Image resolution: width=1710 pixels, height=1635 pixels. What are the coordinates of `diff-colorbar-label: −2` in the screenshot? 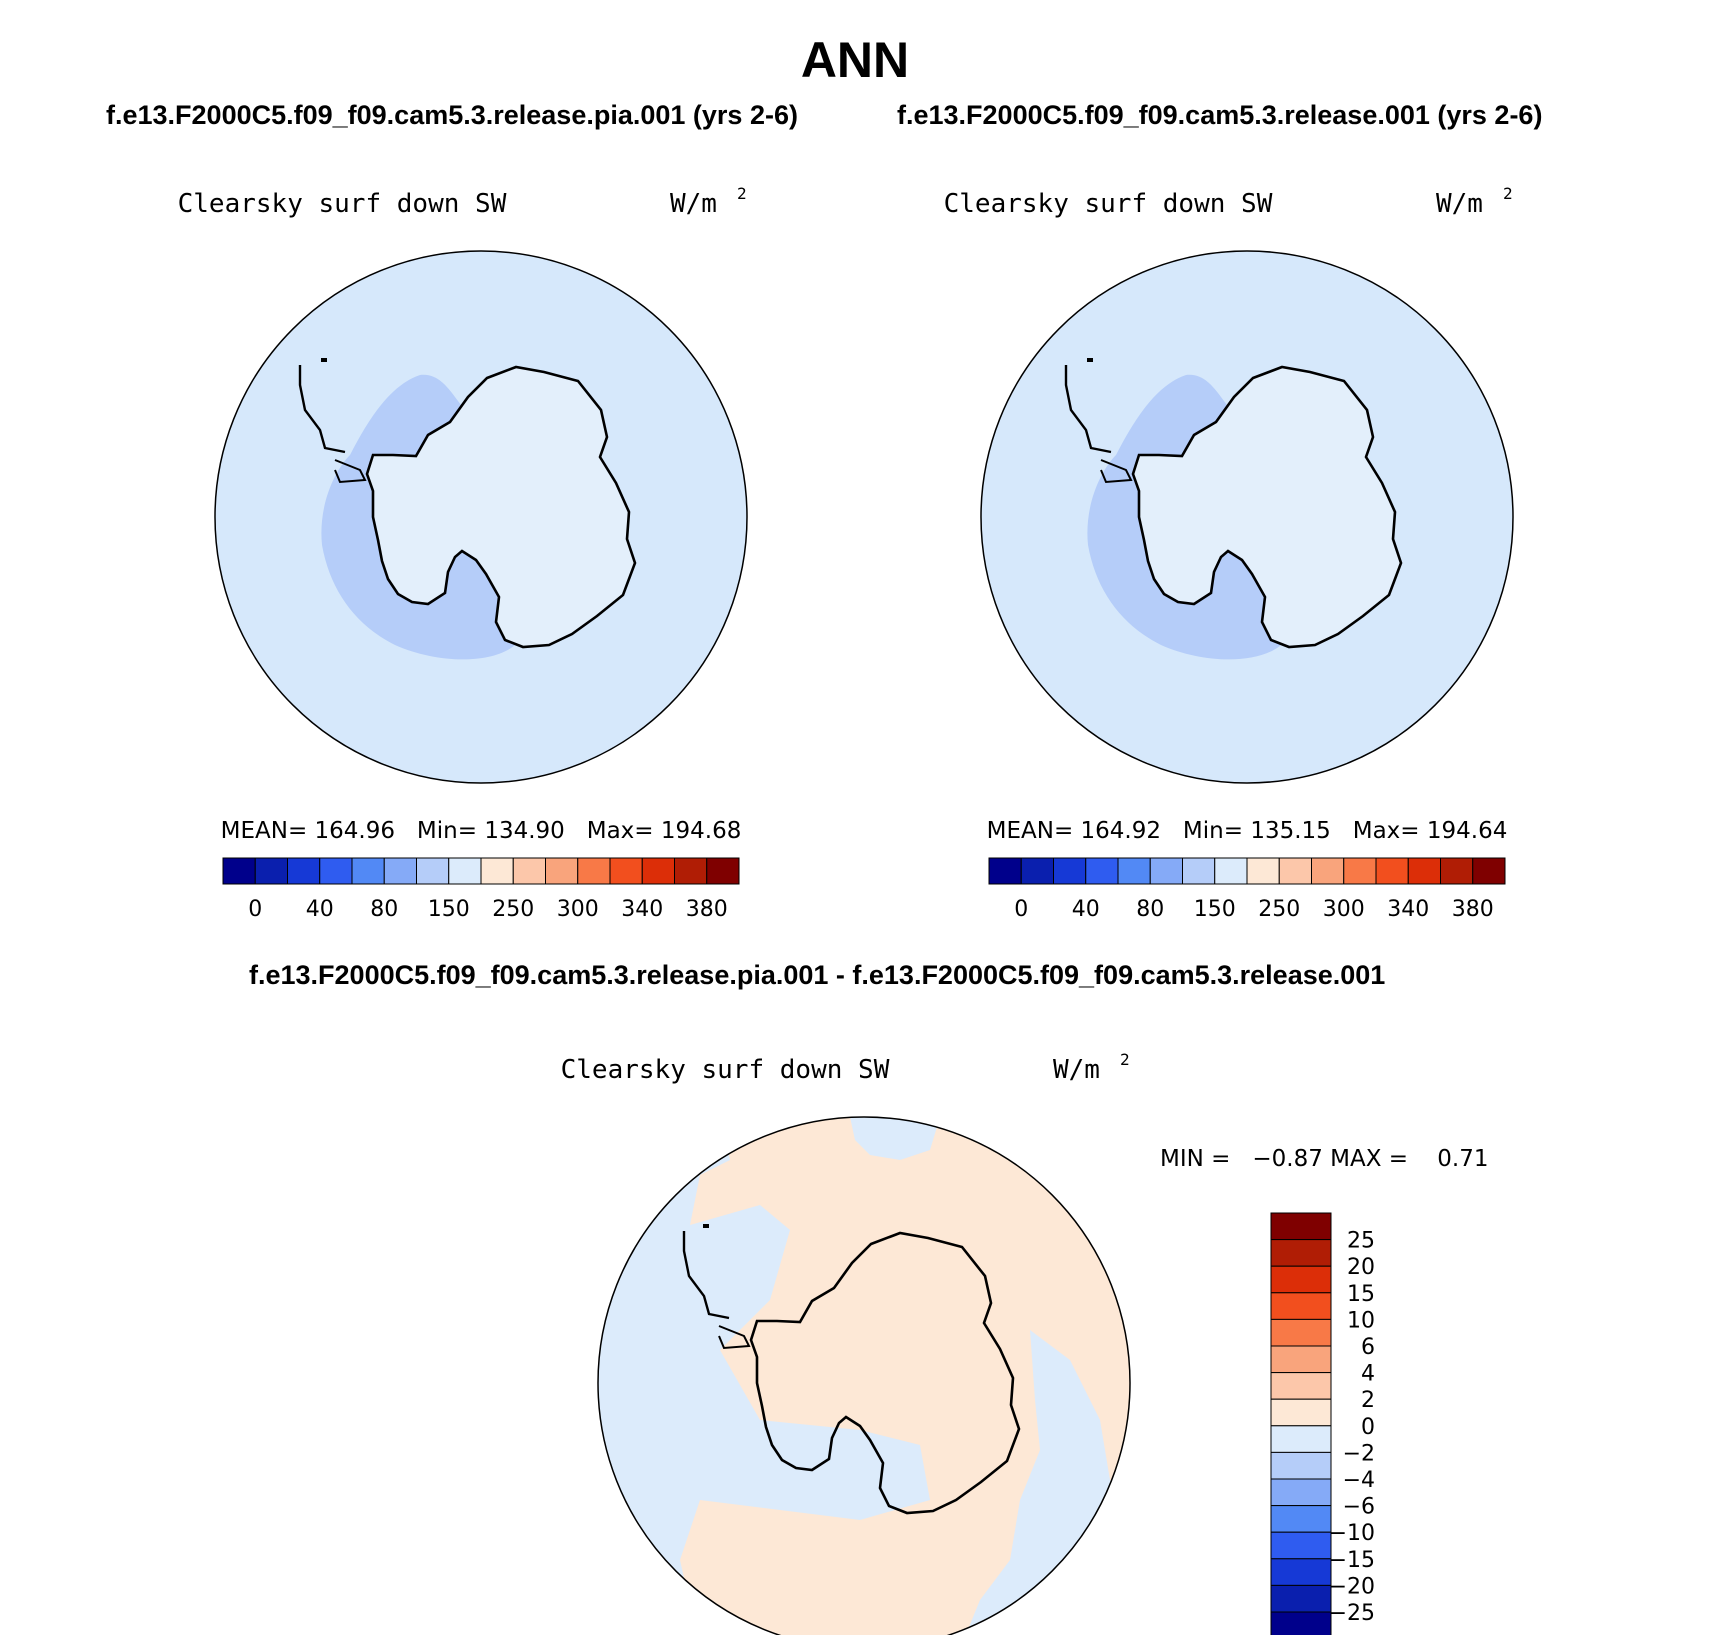 It's located at (1359, 1453).